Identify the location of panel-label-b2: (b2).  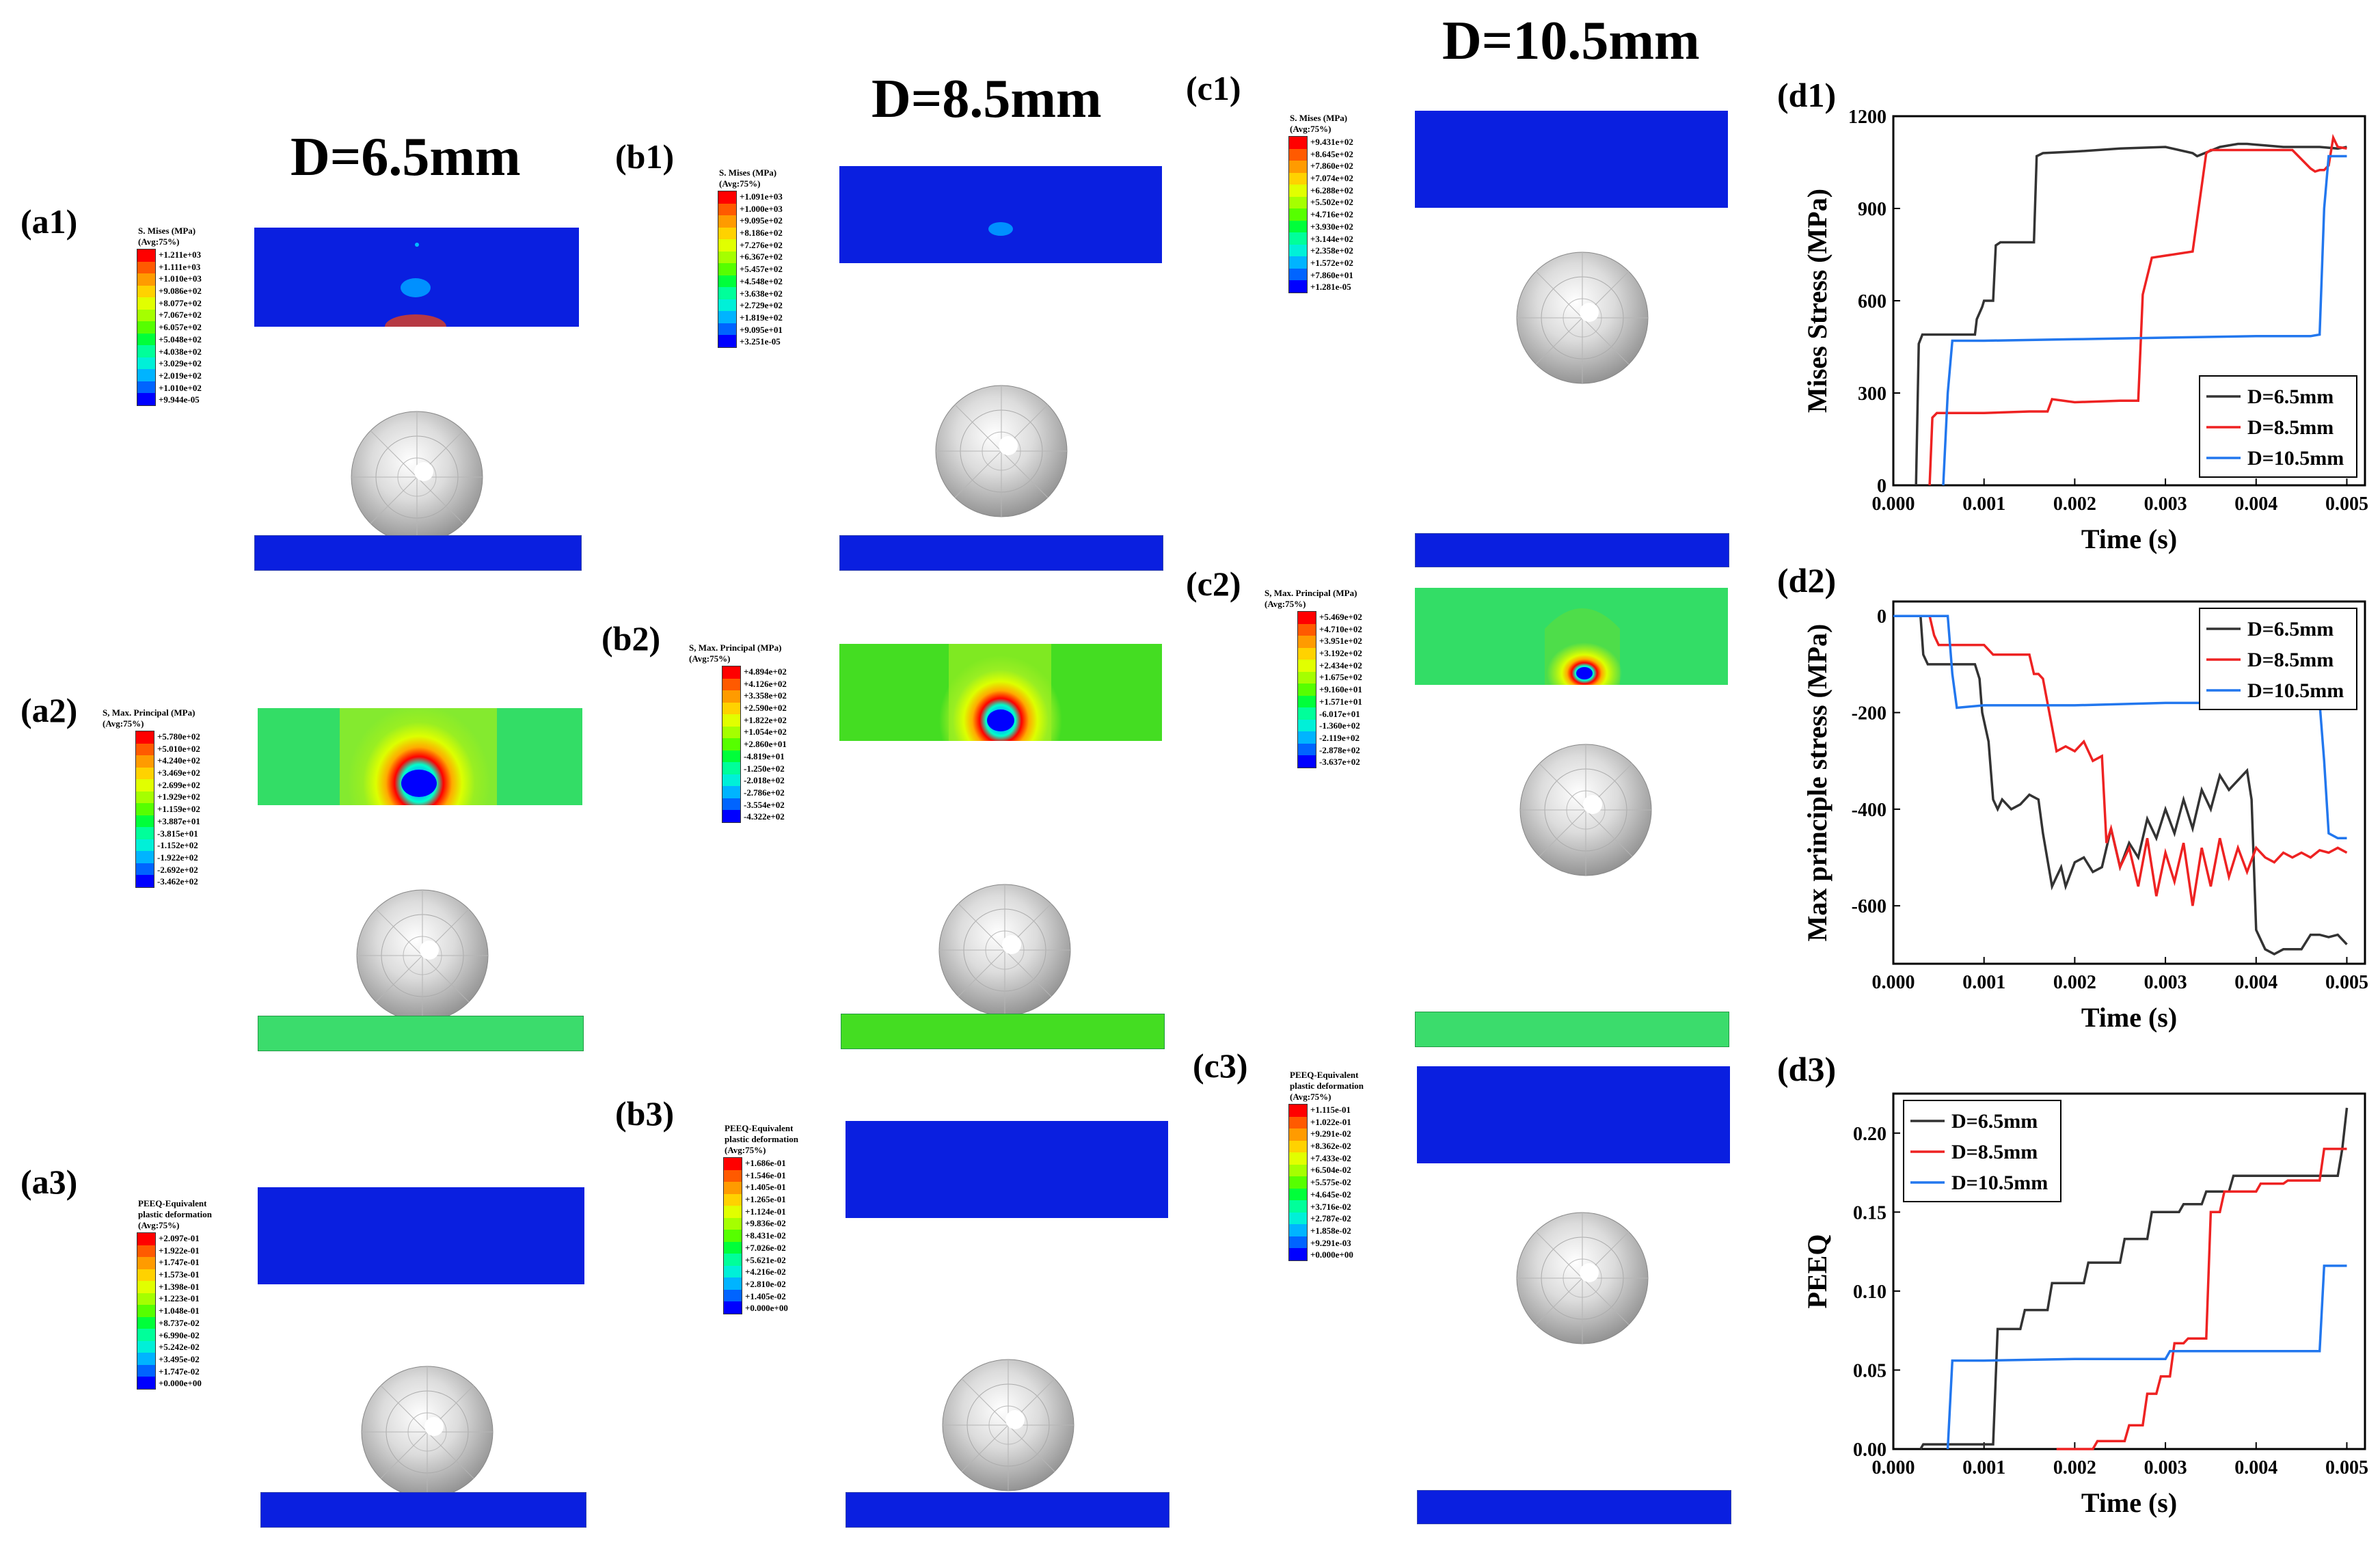
(631, 638).